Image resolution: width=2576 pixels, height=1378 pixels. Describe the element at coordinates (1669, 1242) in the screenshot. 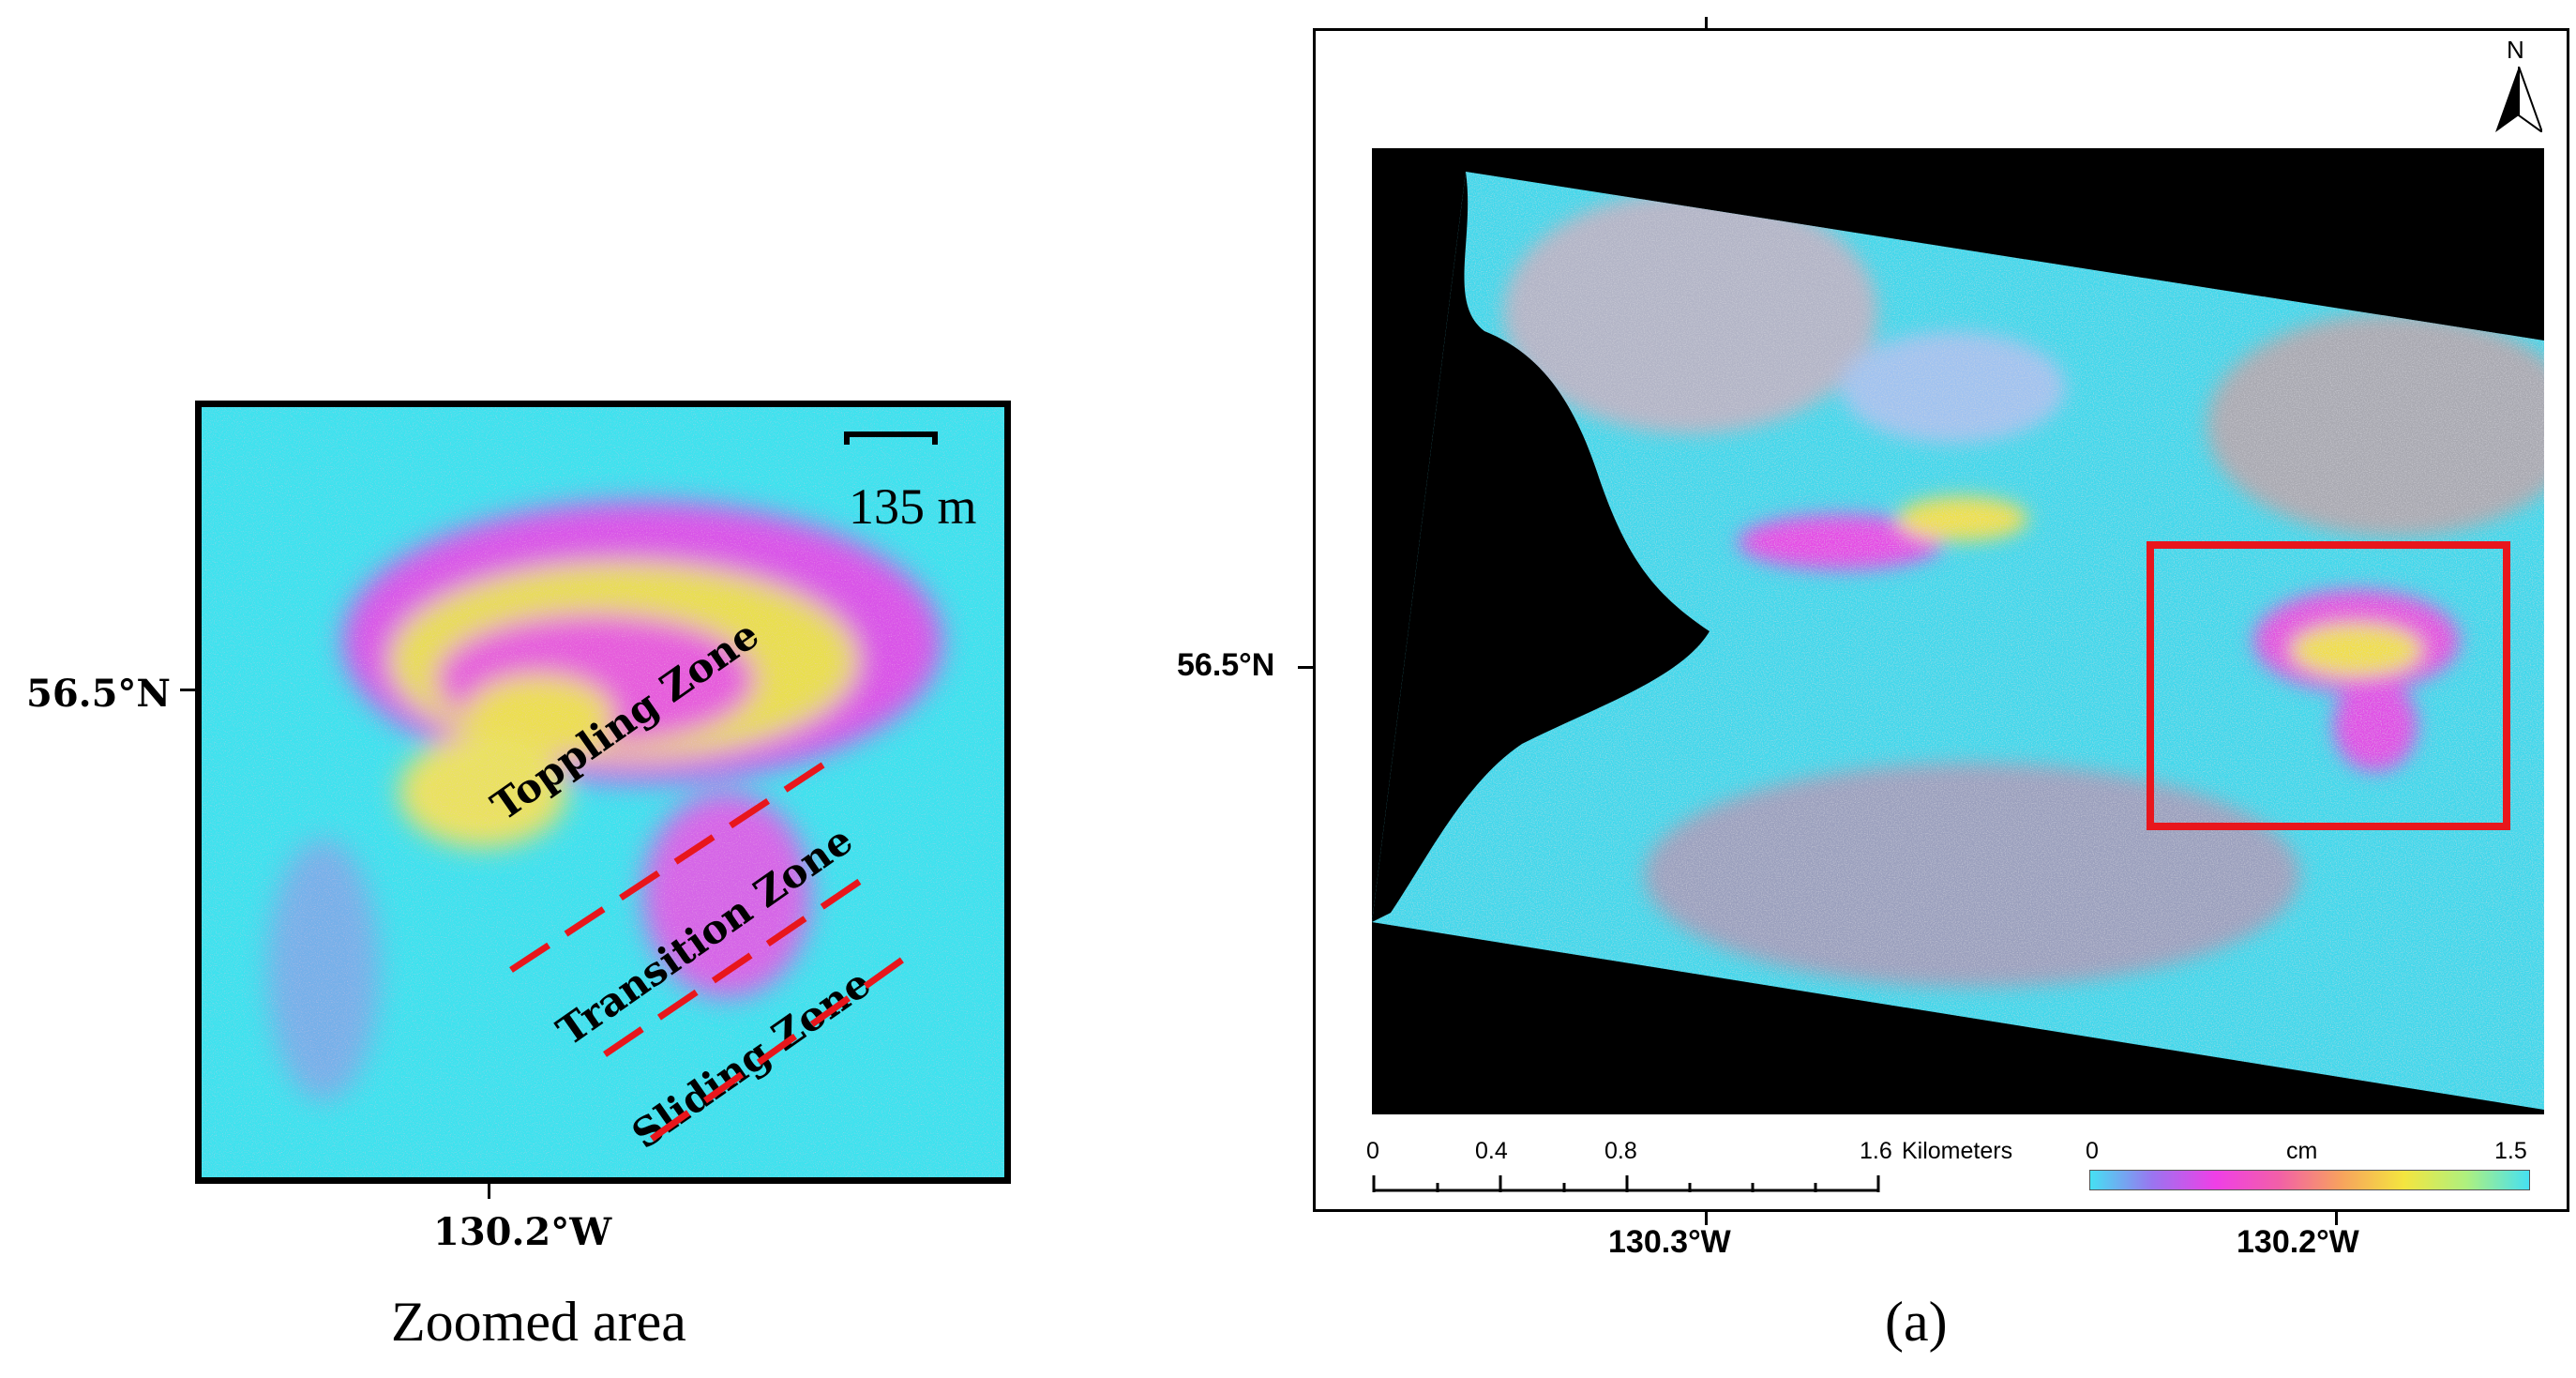

I see `map-longitude-label-1: 130.3°W` at that location.